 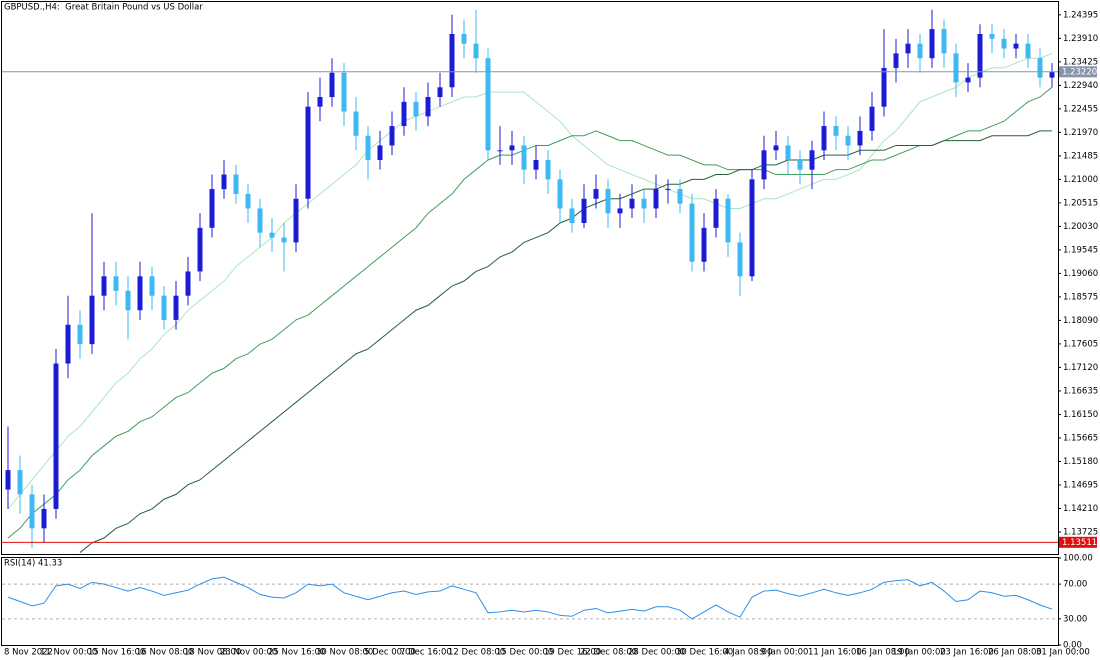 What do you see at coordinates (1080, 250) in the screenshot?
I see `y-tick-label: 1.19545` at bounding box center [1080, 250].